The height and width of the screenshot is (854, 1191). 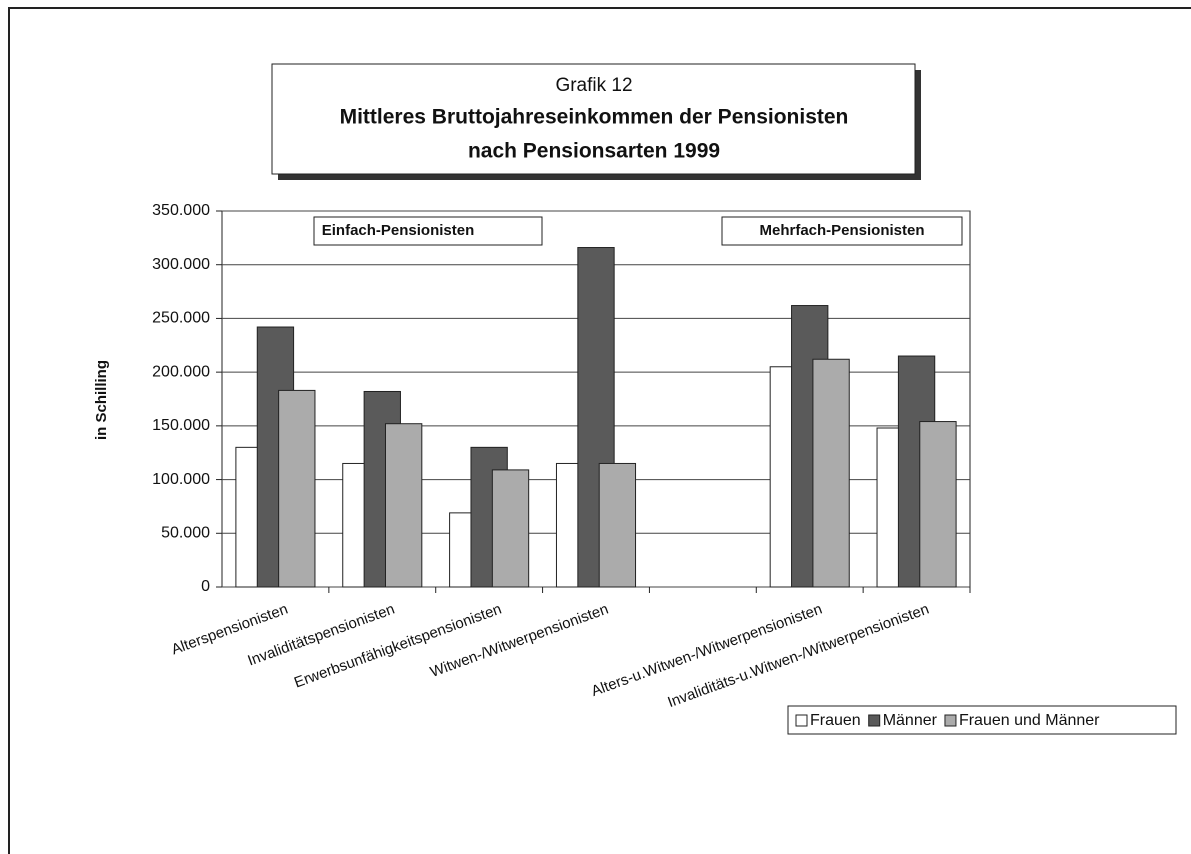 I want to click on legend-label: Männer, so click(x=910, y=720).